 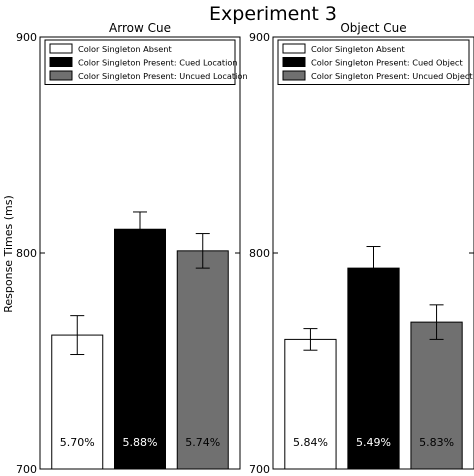 What do you see at coordinates (373, 28) in the screenshot?
I see `panel-title: Object Cue` at bounding box center [373, 28].